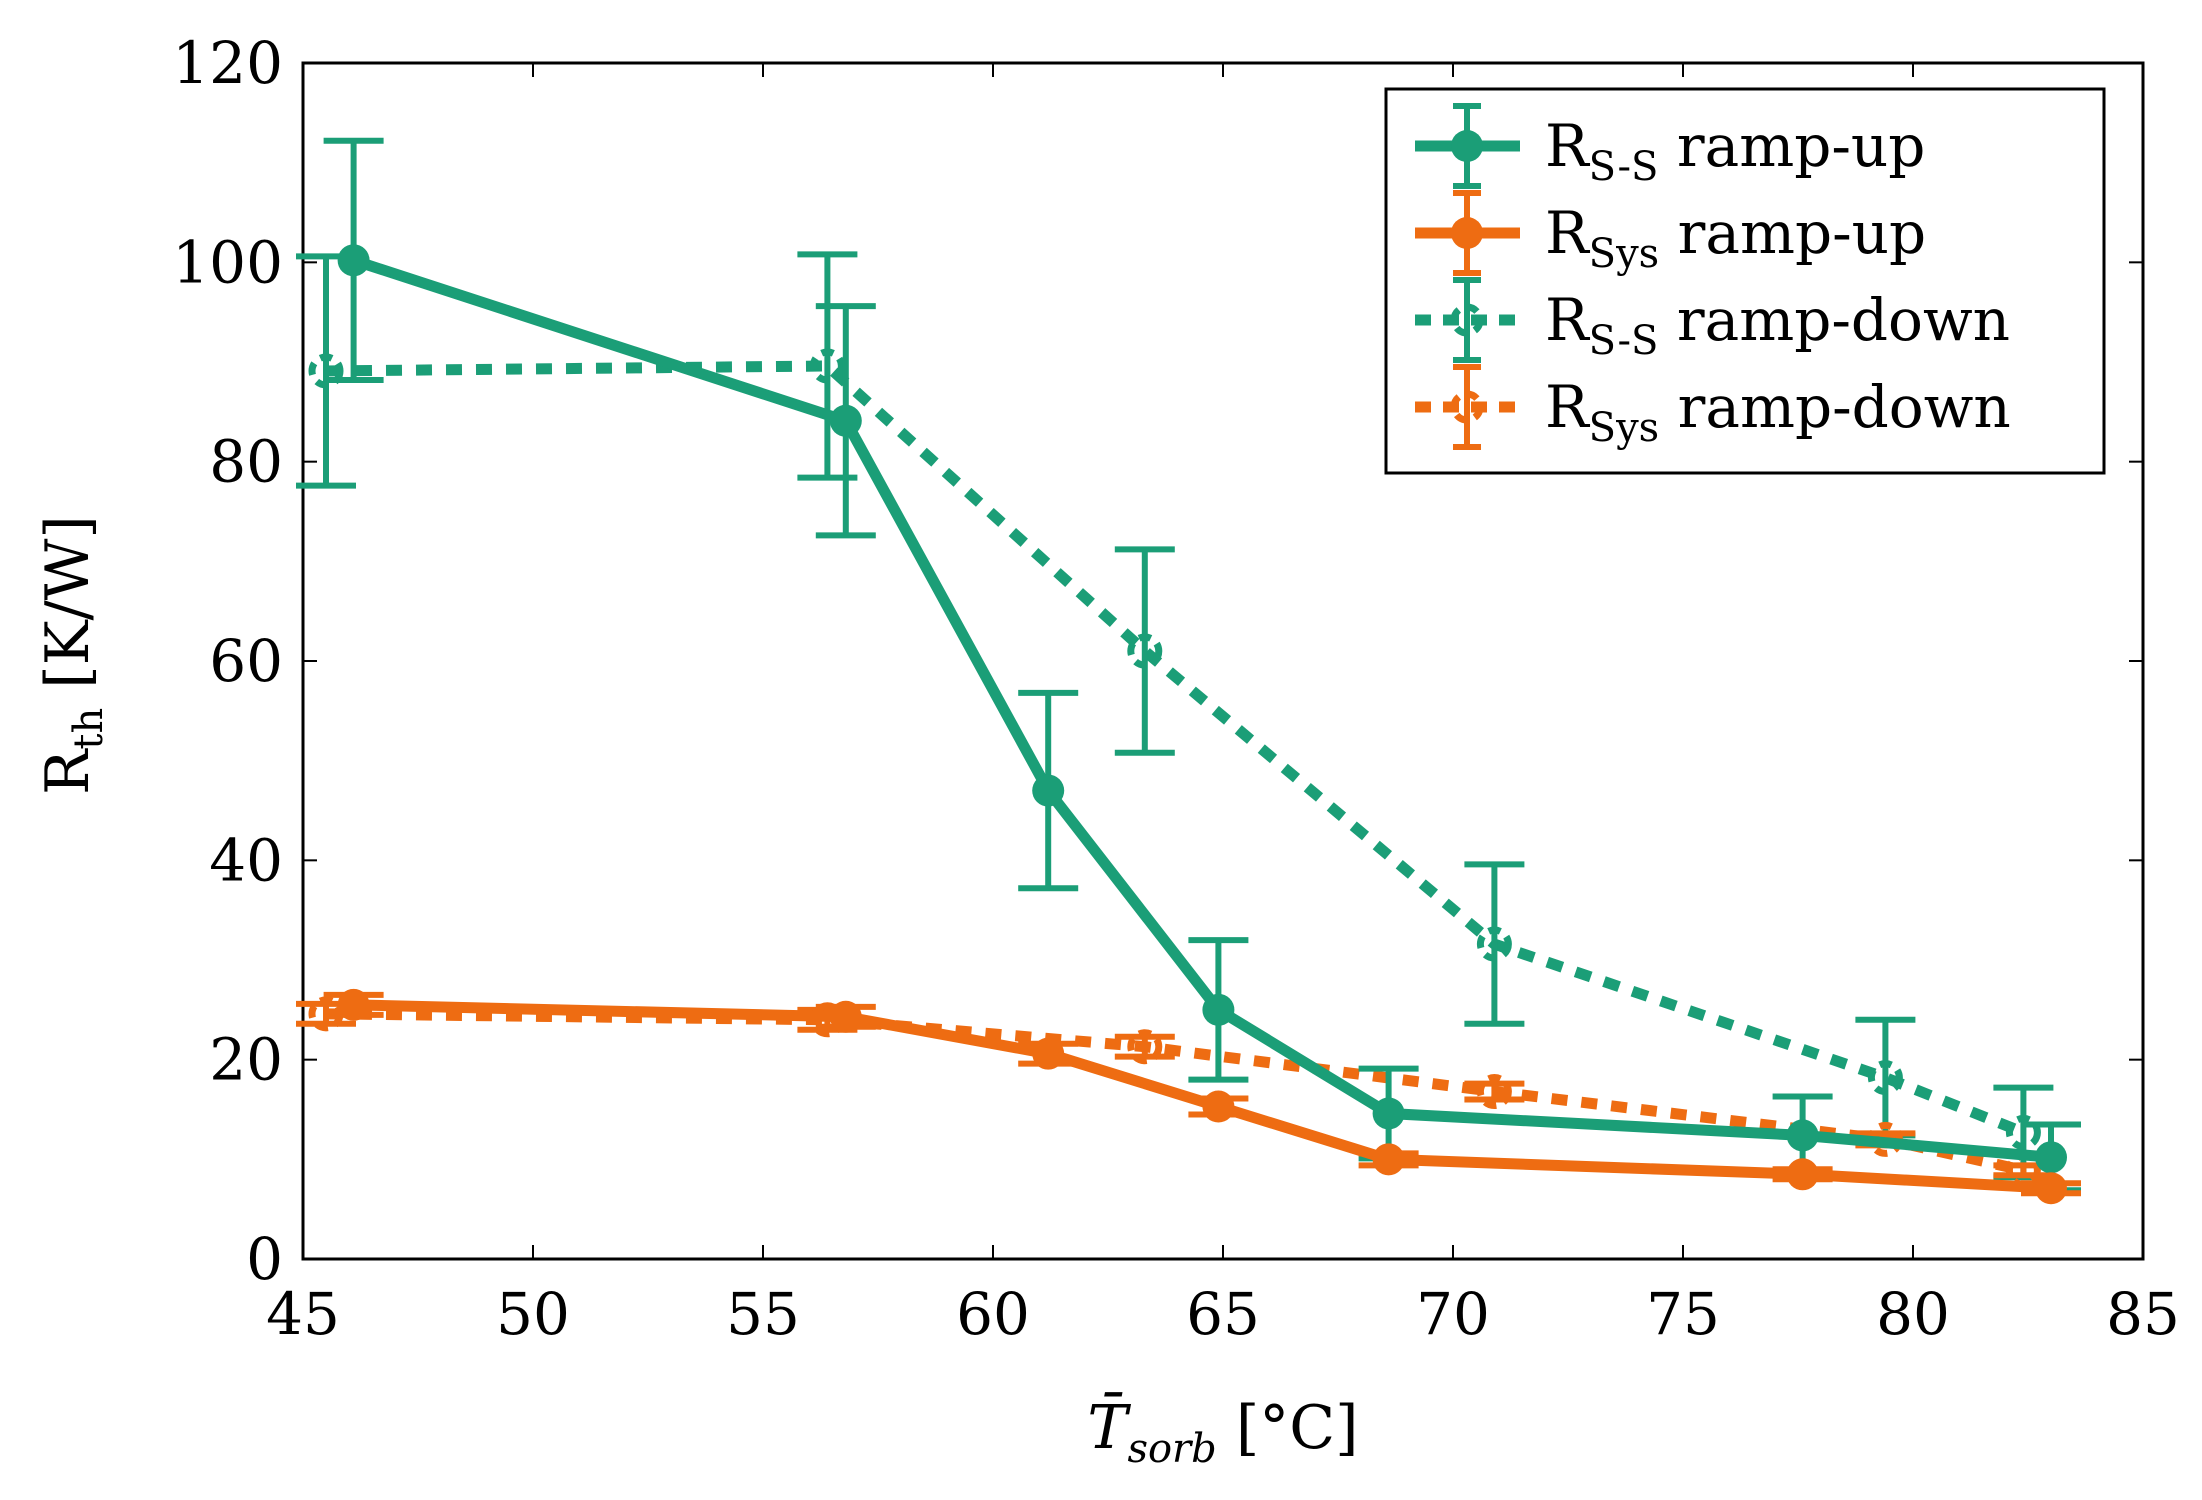  I want to click on y-tick-label: 120, so click(227, 63).